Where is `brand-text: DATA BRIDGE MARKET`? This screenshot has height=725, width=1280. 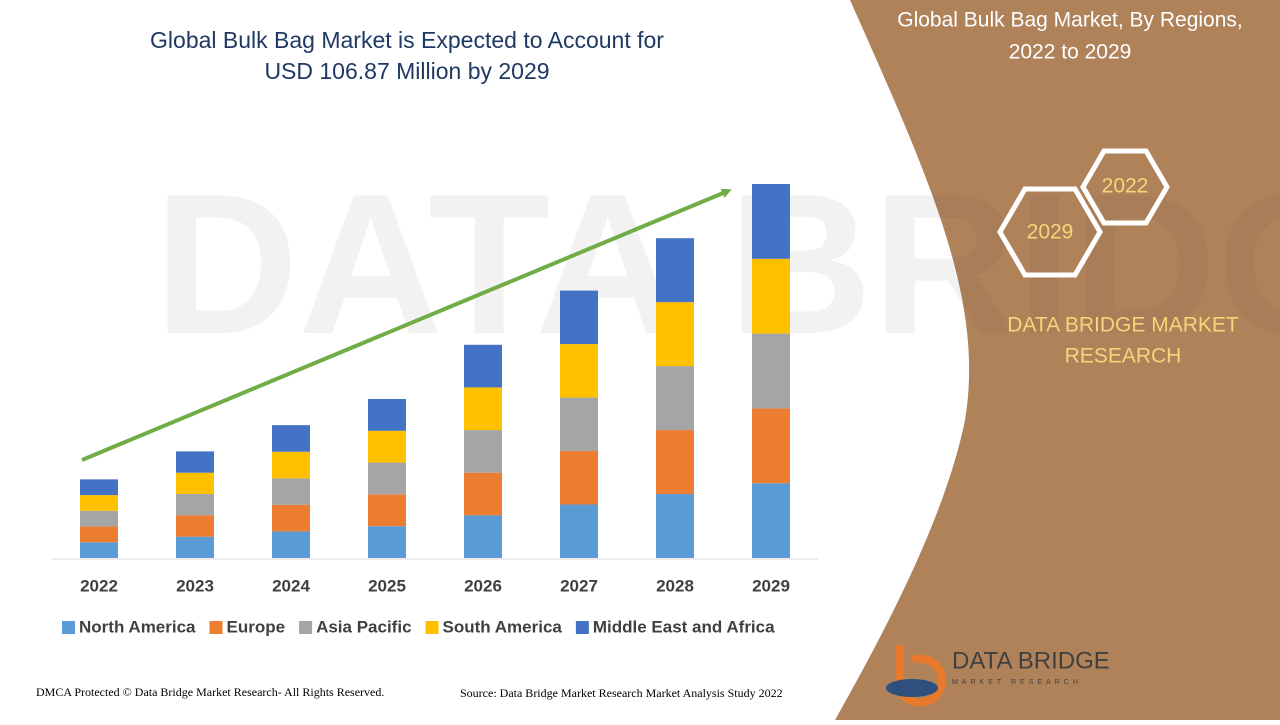 brand-text: DATA BRIDGE MARKET is located at coordinates (1123, 325).